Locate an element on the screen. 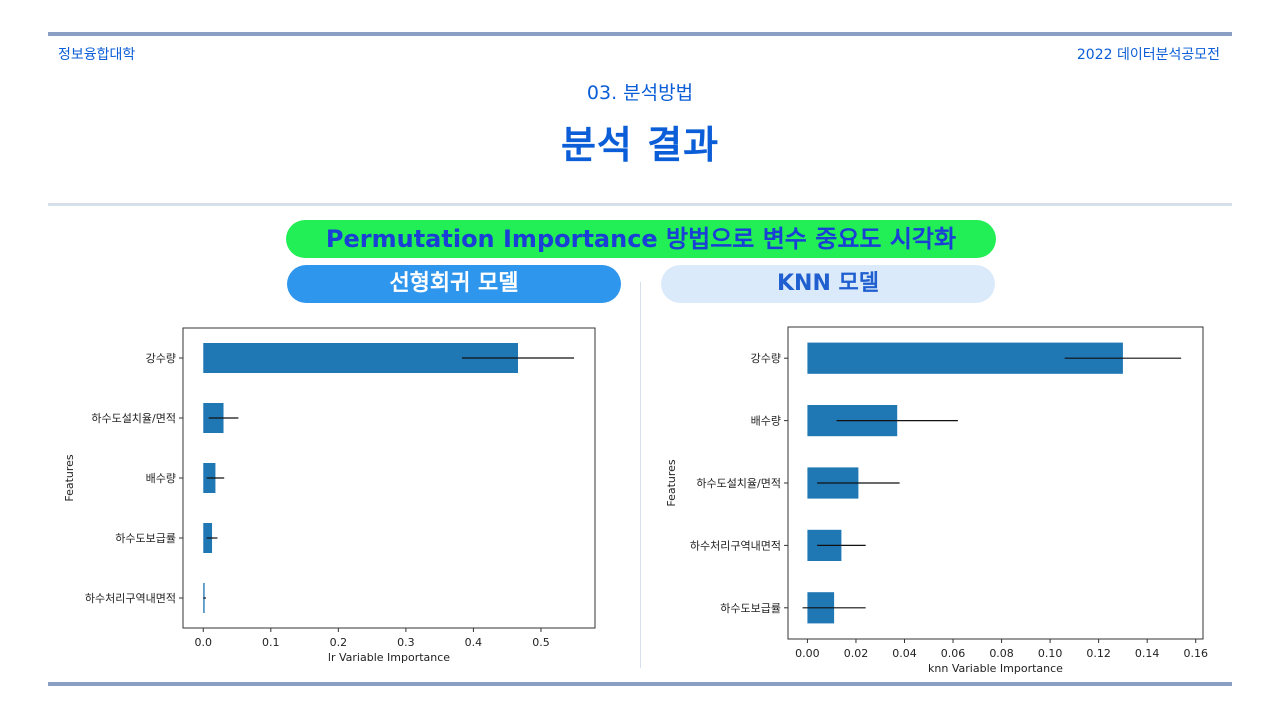  method-banner: Permutation Importance 방법으로 변수 중요도 시각화 is located at coordinates (641, 239).